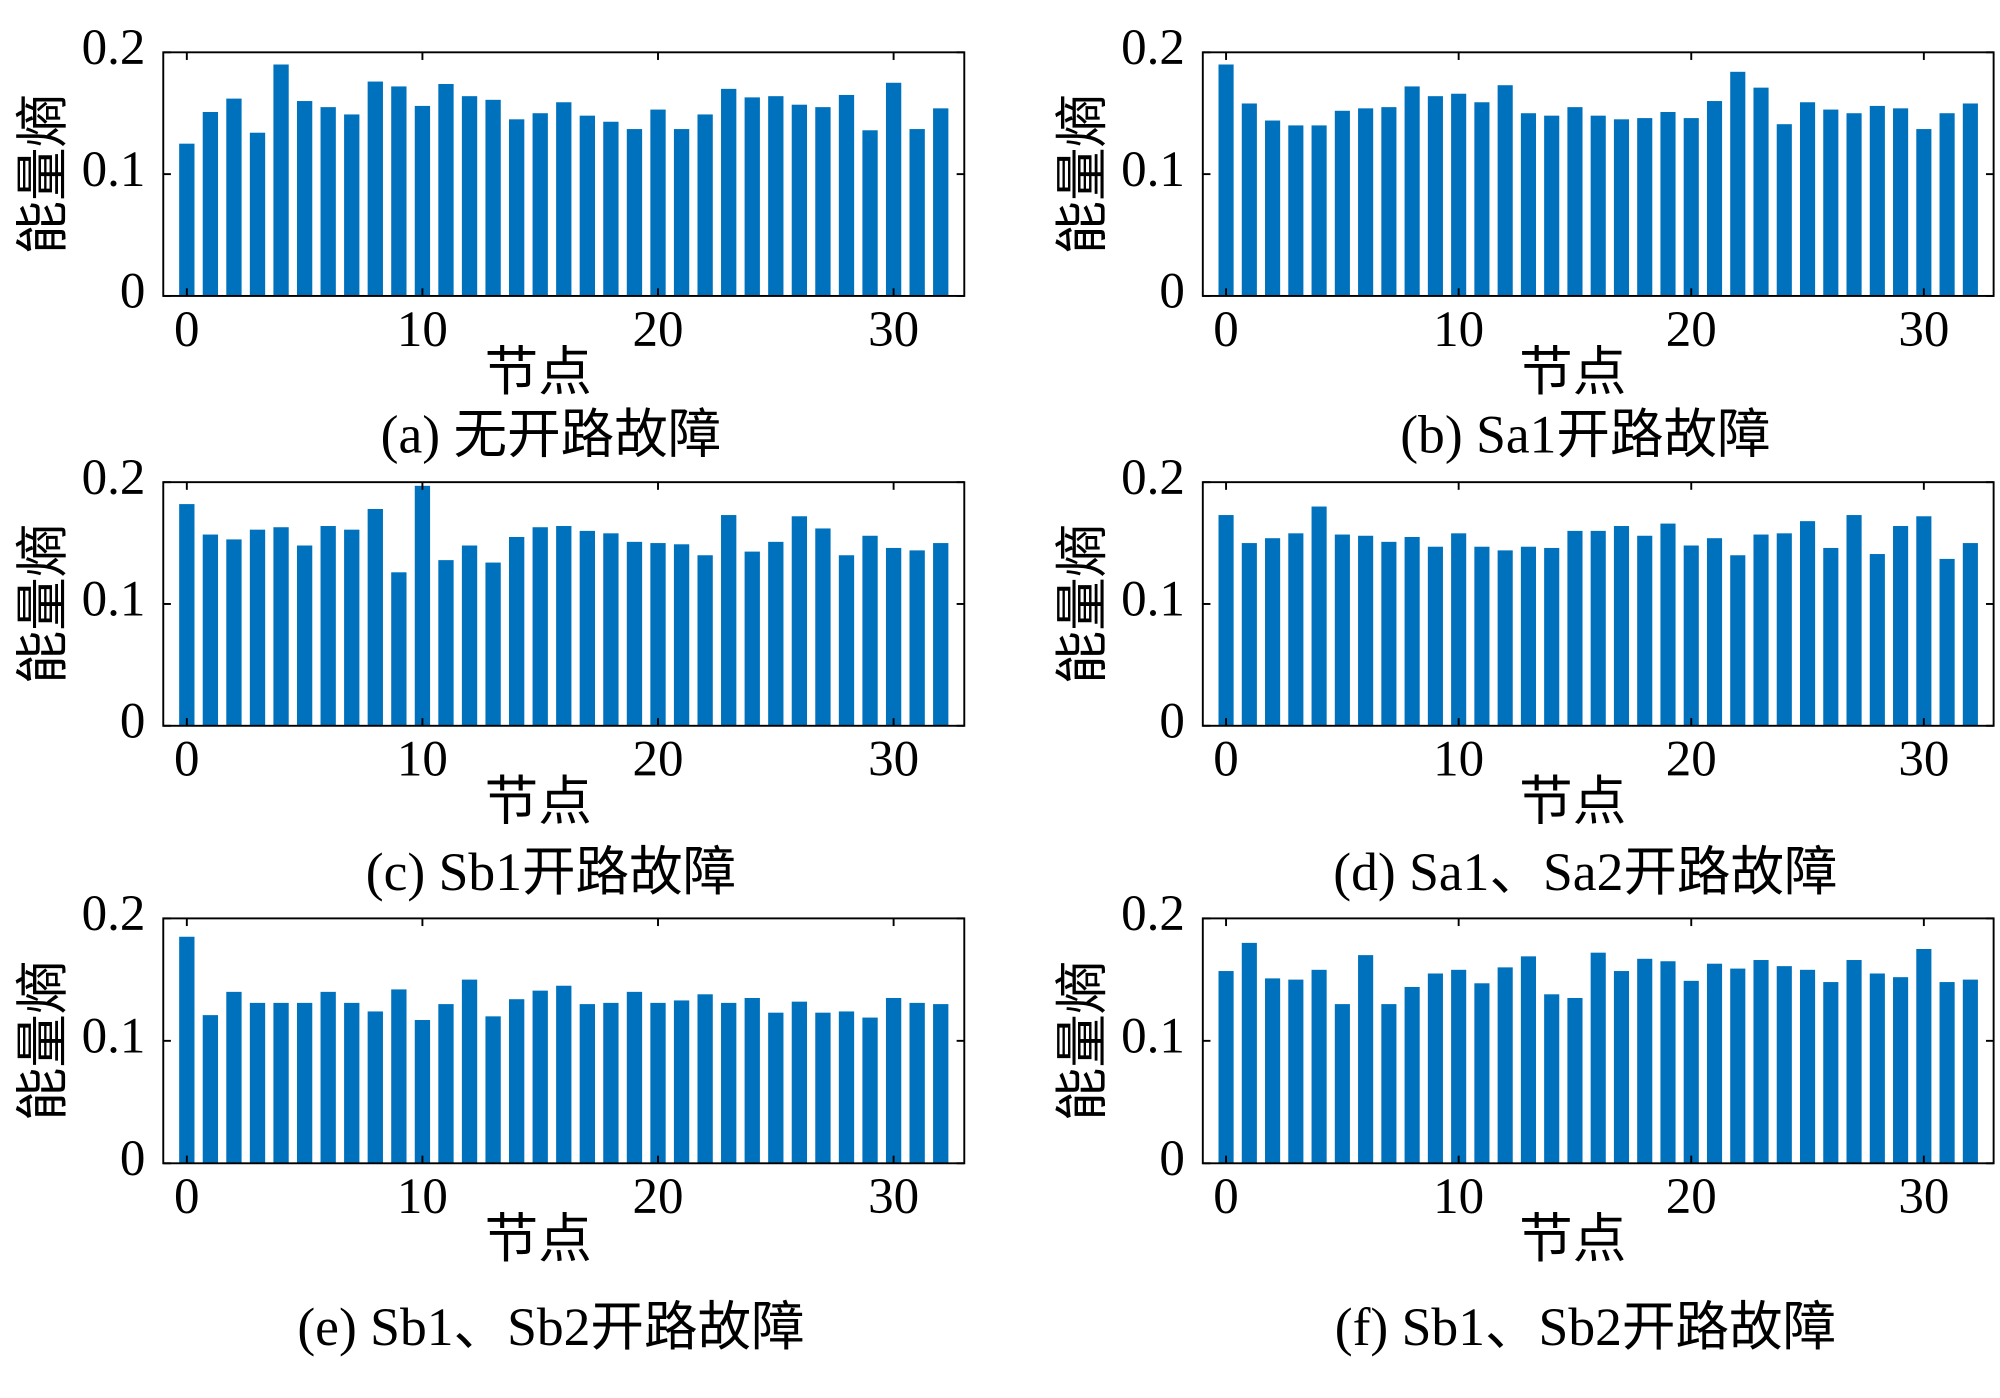 This screenshot has width=2000, height=1398. Describe the element at coordinates (1691, 760) in the screenshot. I see `x-tick-label: 20` at that location.